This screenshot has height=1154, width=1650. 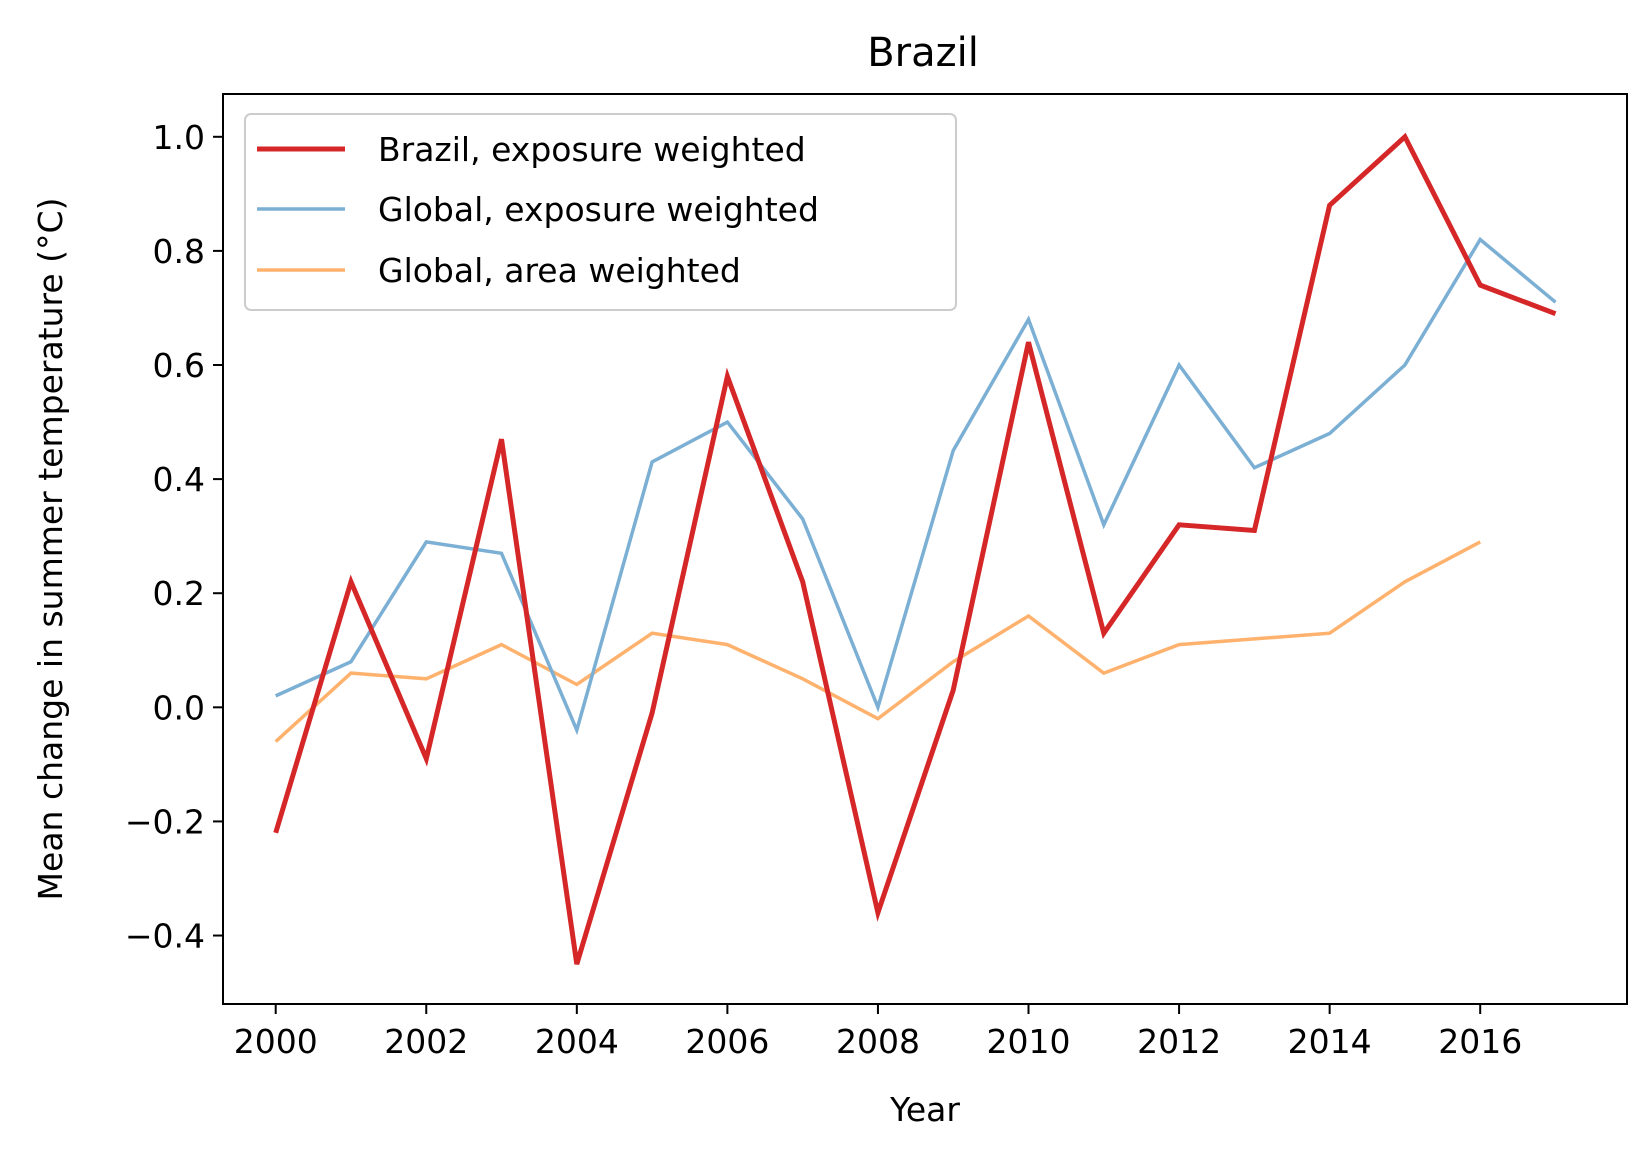 I want to click on x-tick-label: 2004, so click(x=577, y=1041).